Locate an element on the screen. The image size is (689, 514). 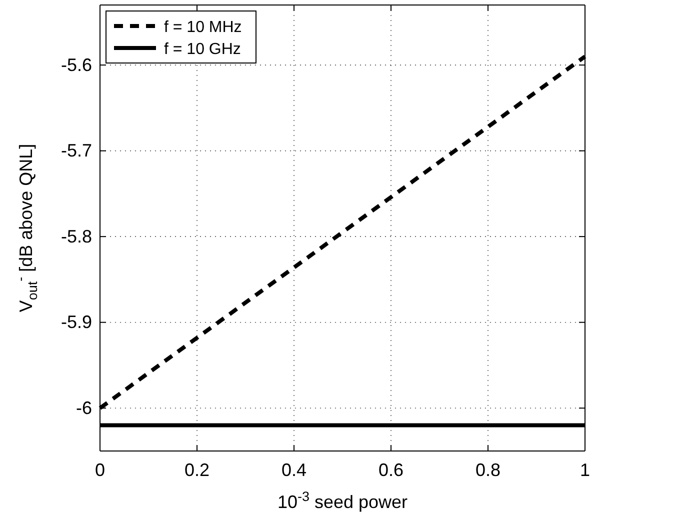
y-tick-label: -5.8 is located at coordinates (76, 236).